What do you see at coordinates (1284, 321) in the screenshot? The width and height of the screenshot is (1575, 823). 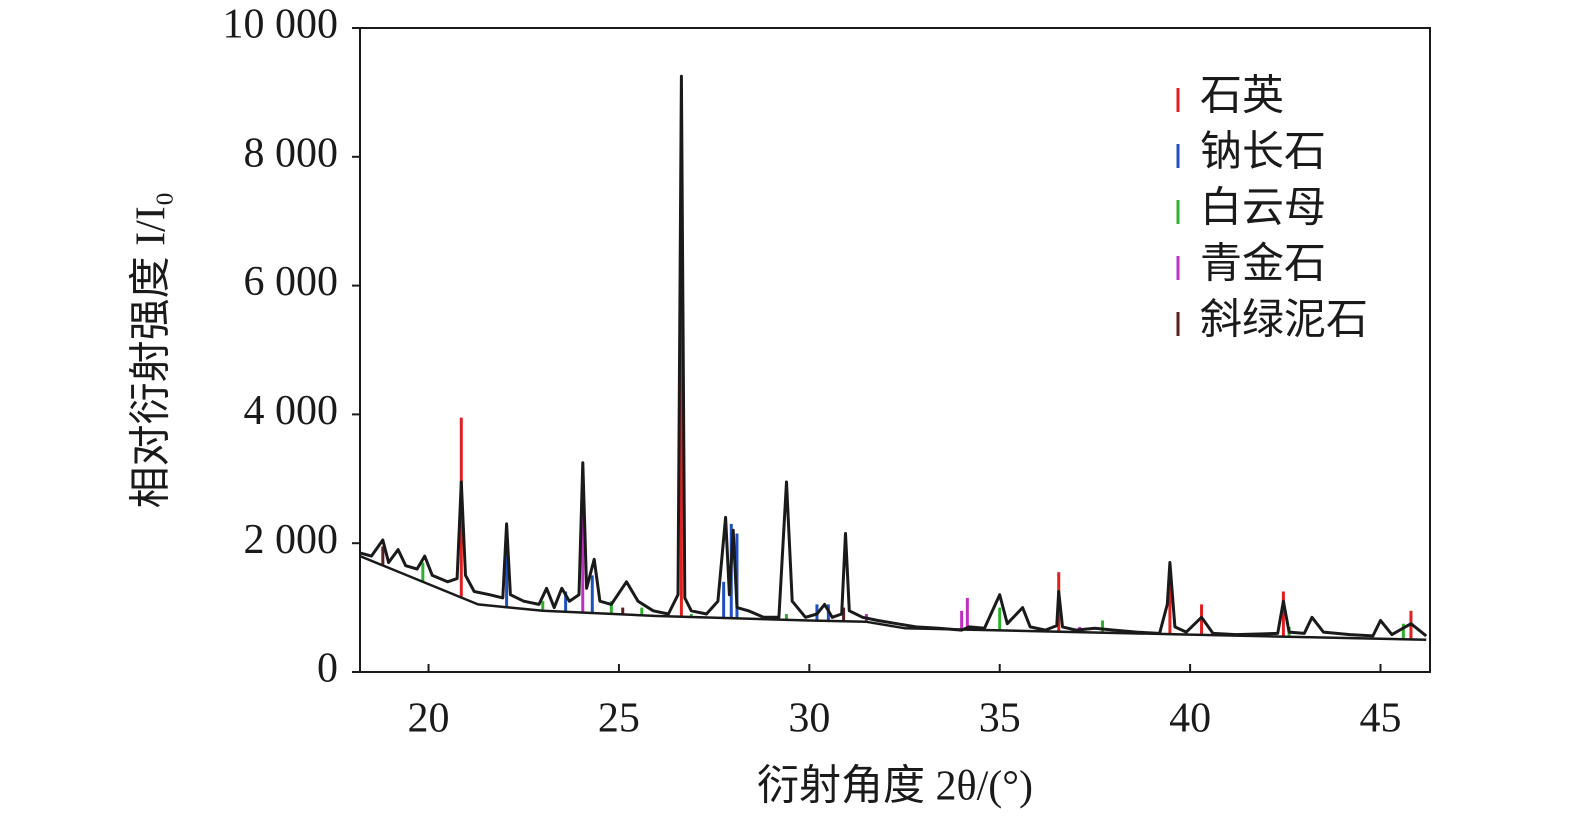 I see `legend-label: 斜绿泥石` at bounding box center [1284, 321].